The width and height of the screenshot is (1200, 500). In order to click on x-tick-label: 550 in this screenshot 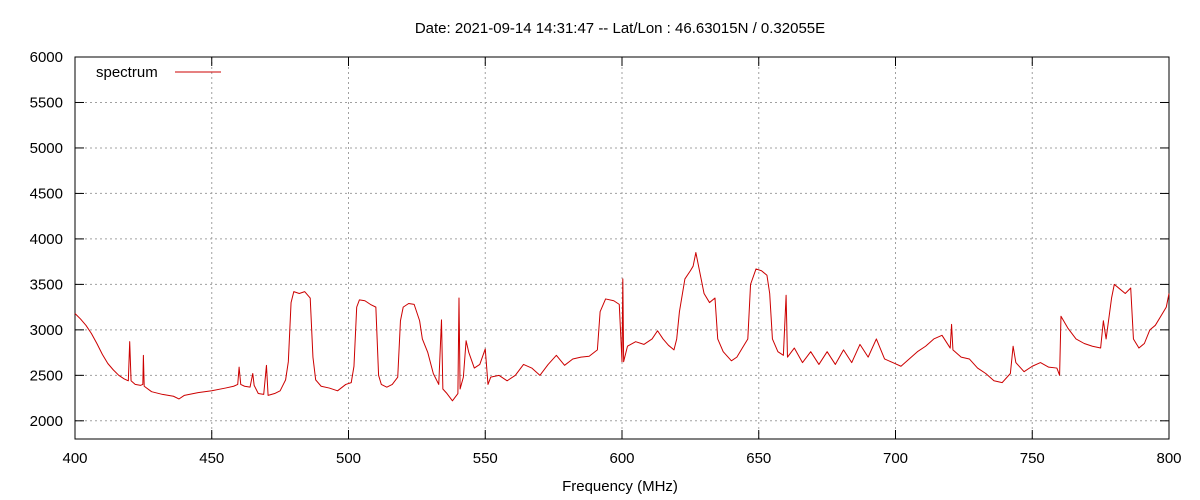, I will do `click(485, 458)`.